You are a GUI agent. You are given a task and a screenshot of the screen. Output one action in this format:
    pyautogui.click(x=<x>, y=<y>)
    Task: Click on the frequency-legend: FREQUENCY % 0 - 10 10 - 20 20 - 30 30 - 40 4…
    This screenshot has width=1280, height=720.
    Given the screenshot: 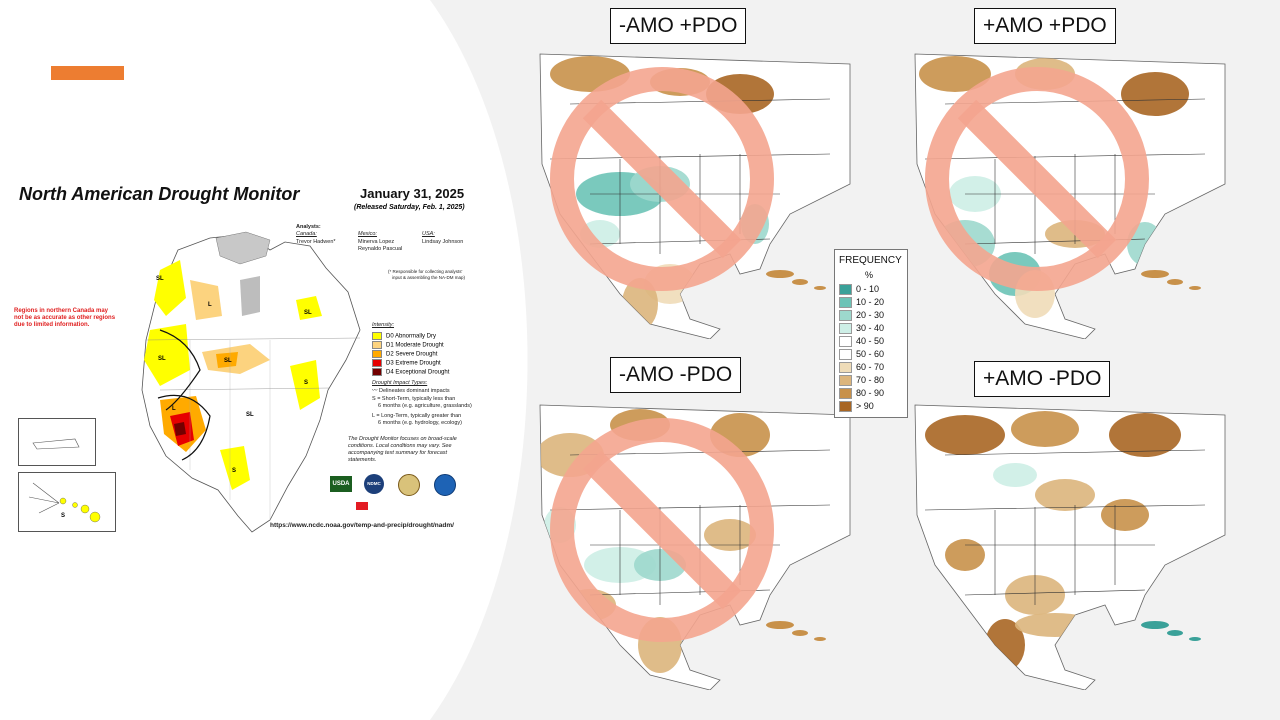 What is the action you would take?
    pyautogui.click(x=871, y=333)
    